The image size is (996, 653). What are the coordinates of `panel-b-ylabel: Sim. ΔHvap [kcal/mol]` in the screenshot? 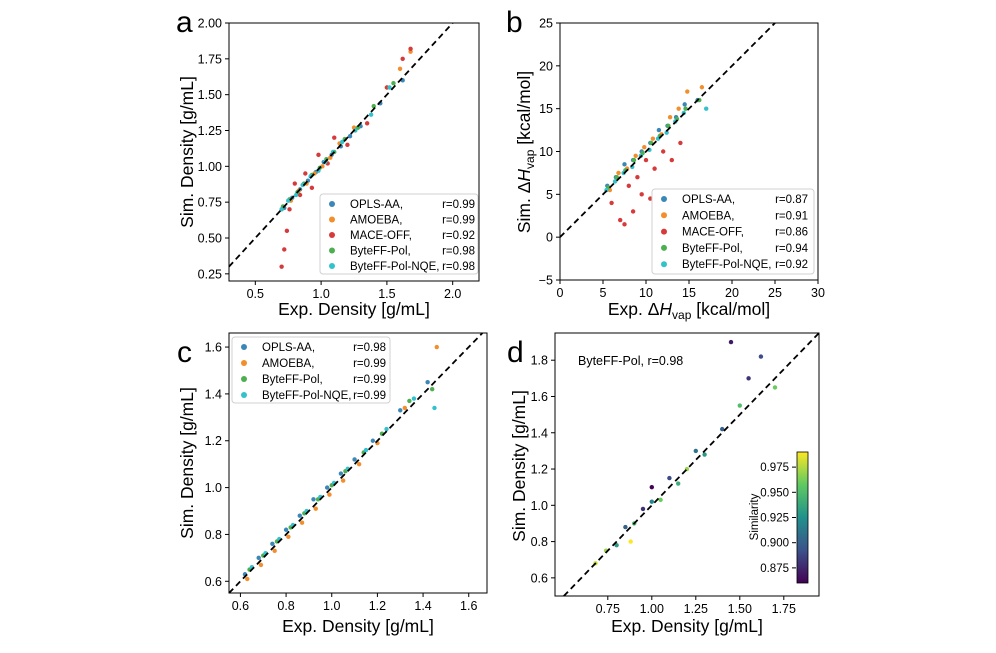 It's located at (525, 152).